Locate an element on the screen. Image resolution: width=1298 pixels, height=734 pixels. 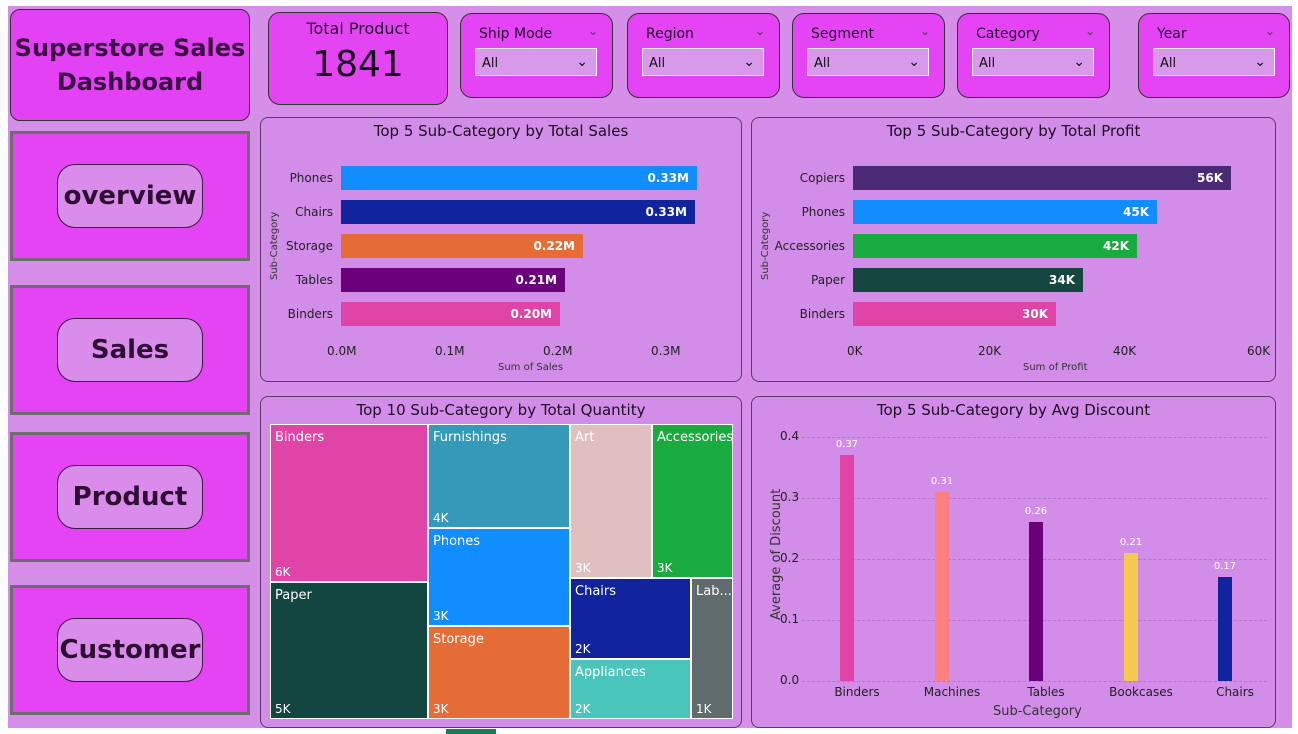
tile-value: 6K is located at coordinates (283, 572).